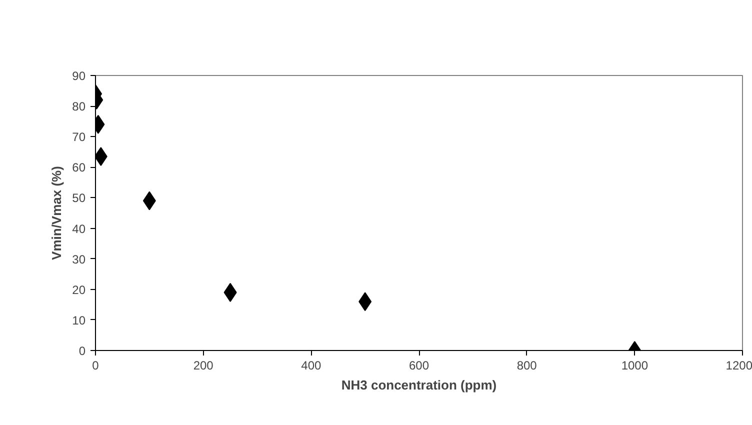  What do you see at coordinates (79, 137) in the screenshot?
I see `y-tick-label: 70` at bounding box center [79, 137].